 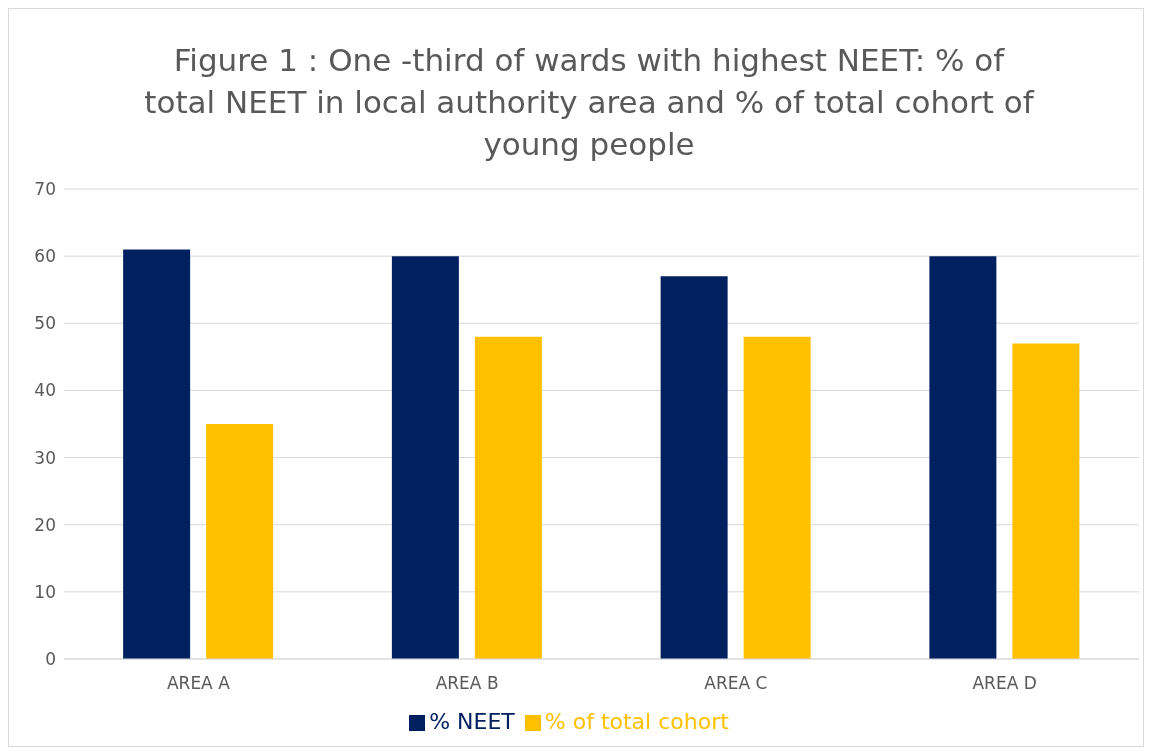 What do you see at coordinates (636, 721) in the screenshot?
I see `legend-label: % of total cohort` at bounding box center [636, 721].